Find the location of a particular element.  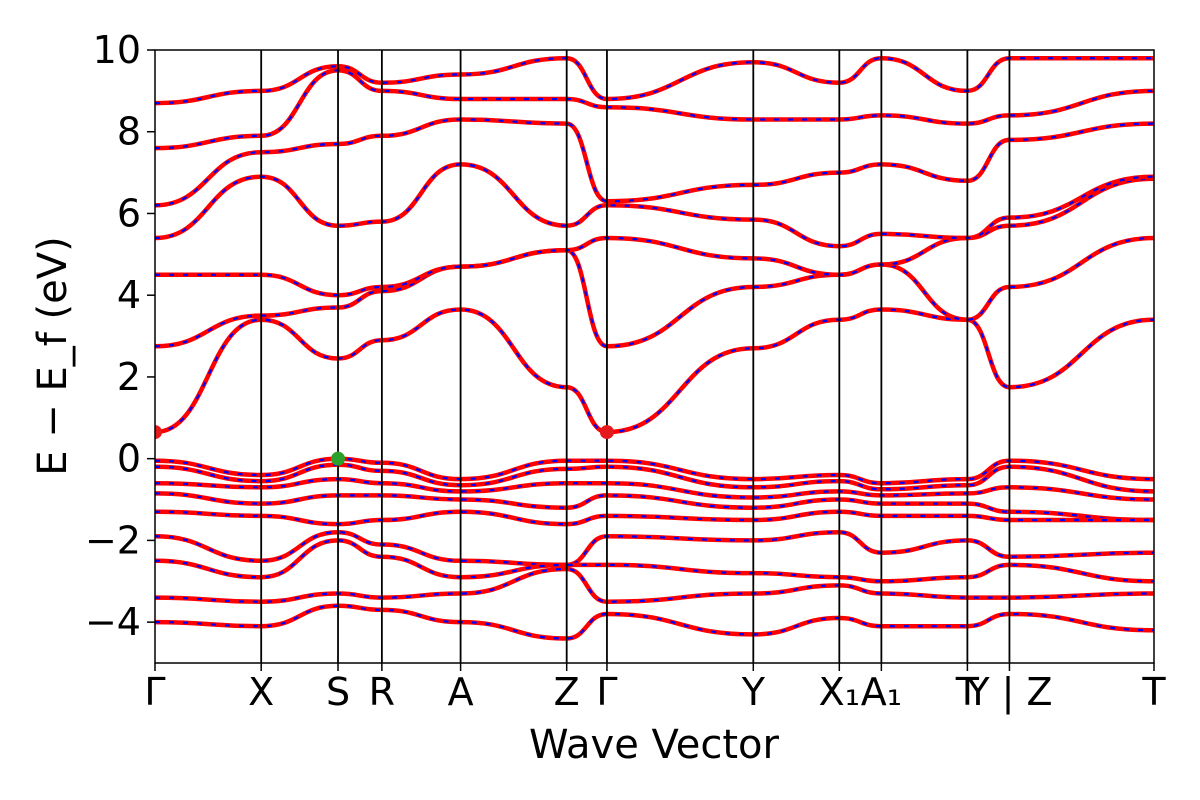

y-tick-label: 2 is located at coordinates (129, 377).